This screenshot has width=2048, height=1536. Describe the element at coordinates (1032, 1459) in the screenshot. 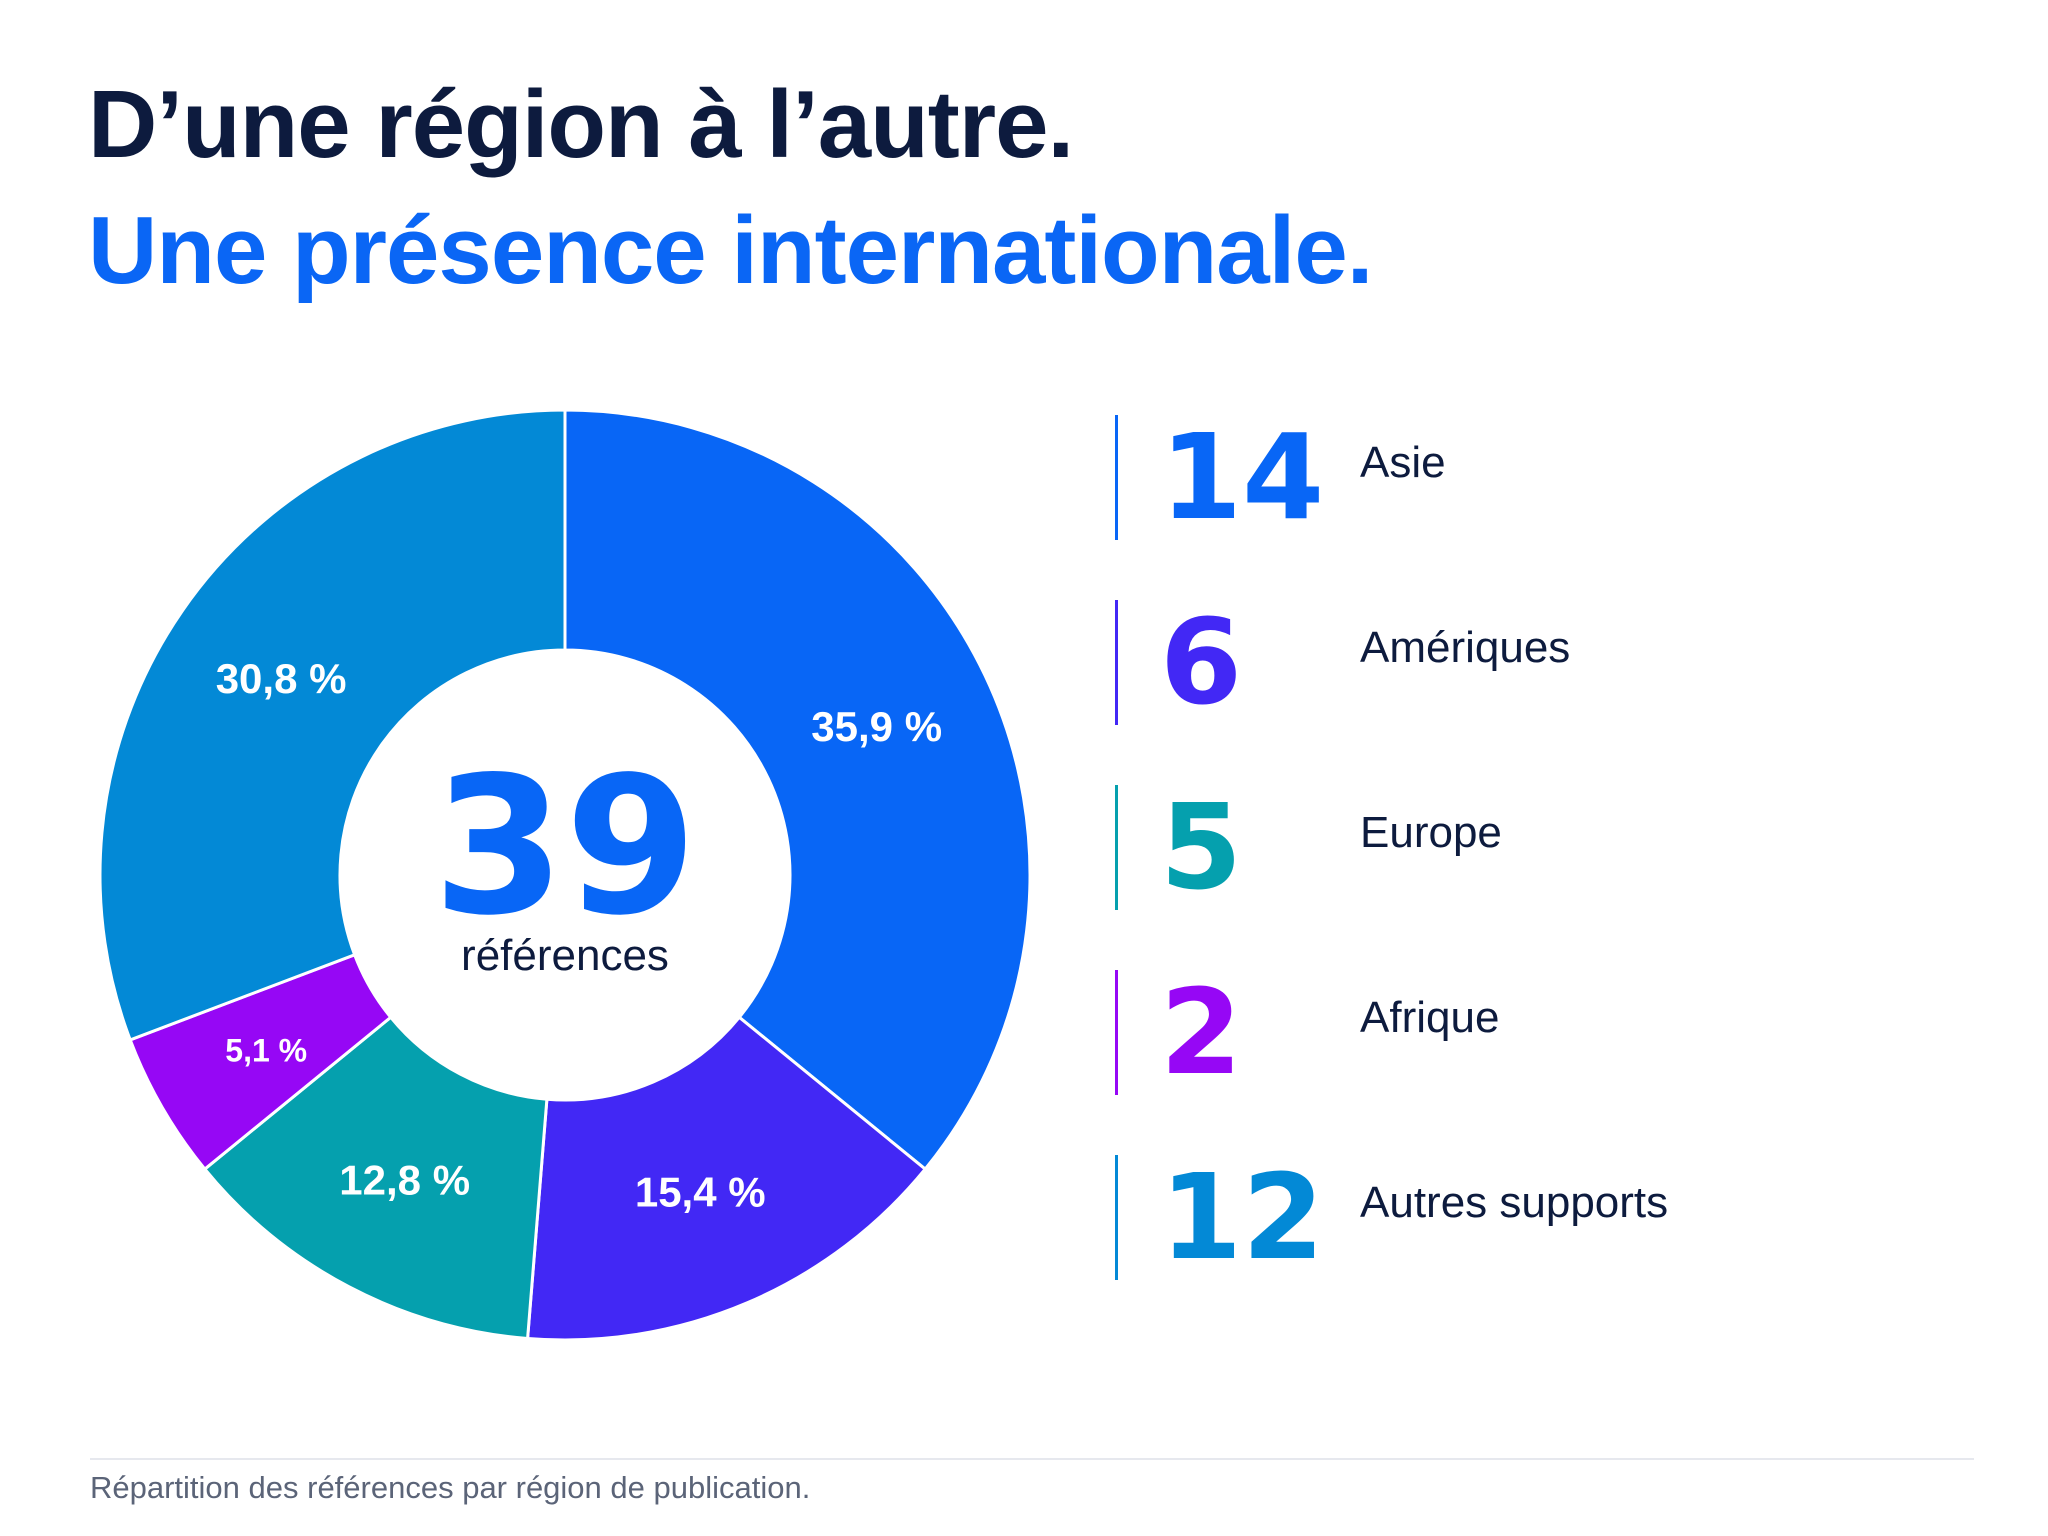

I see `footer-divider` at that location.